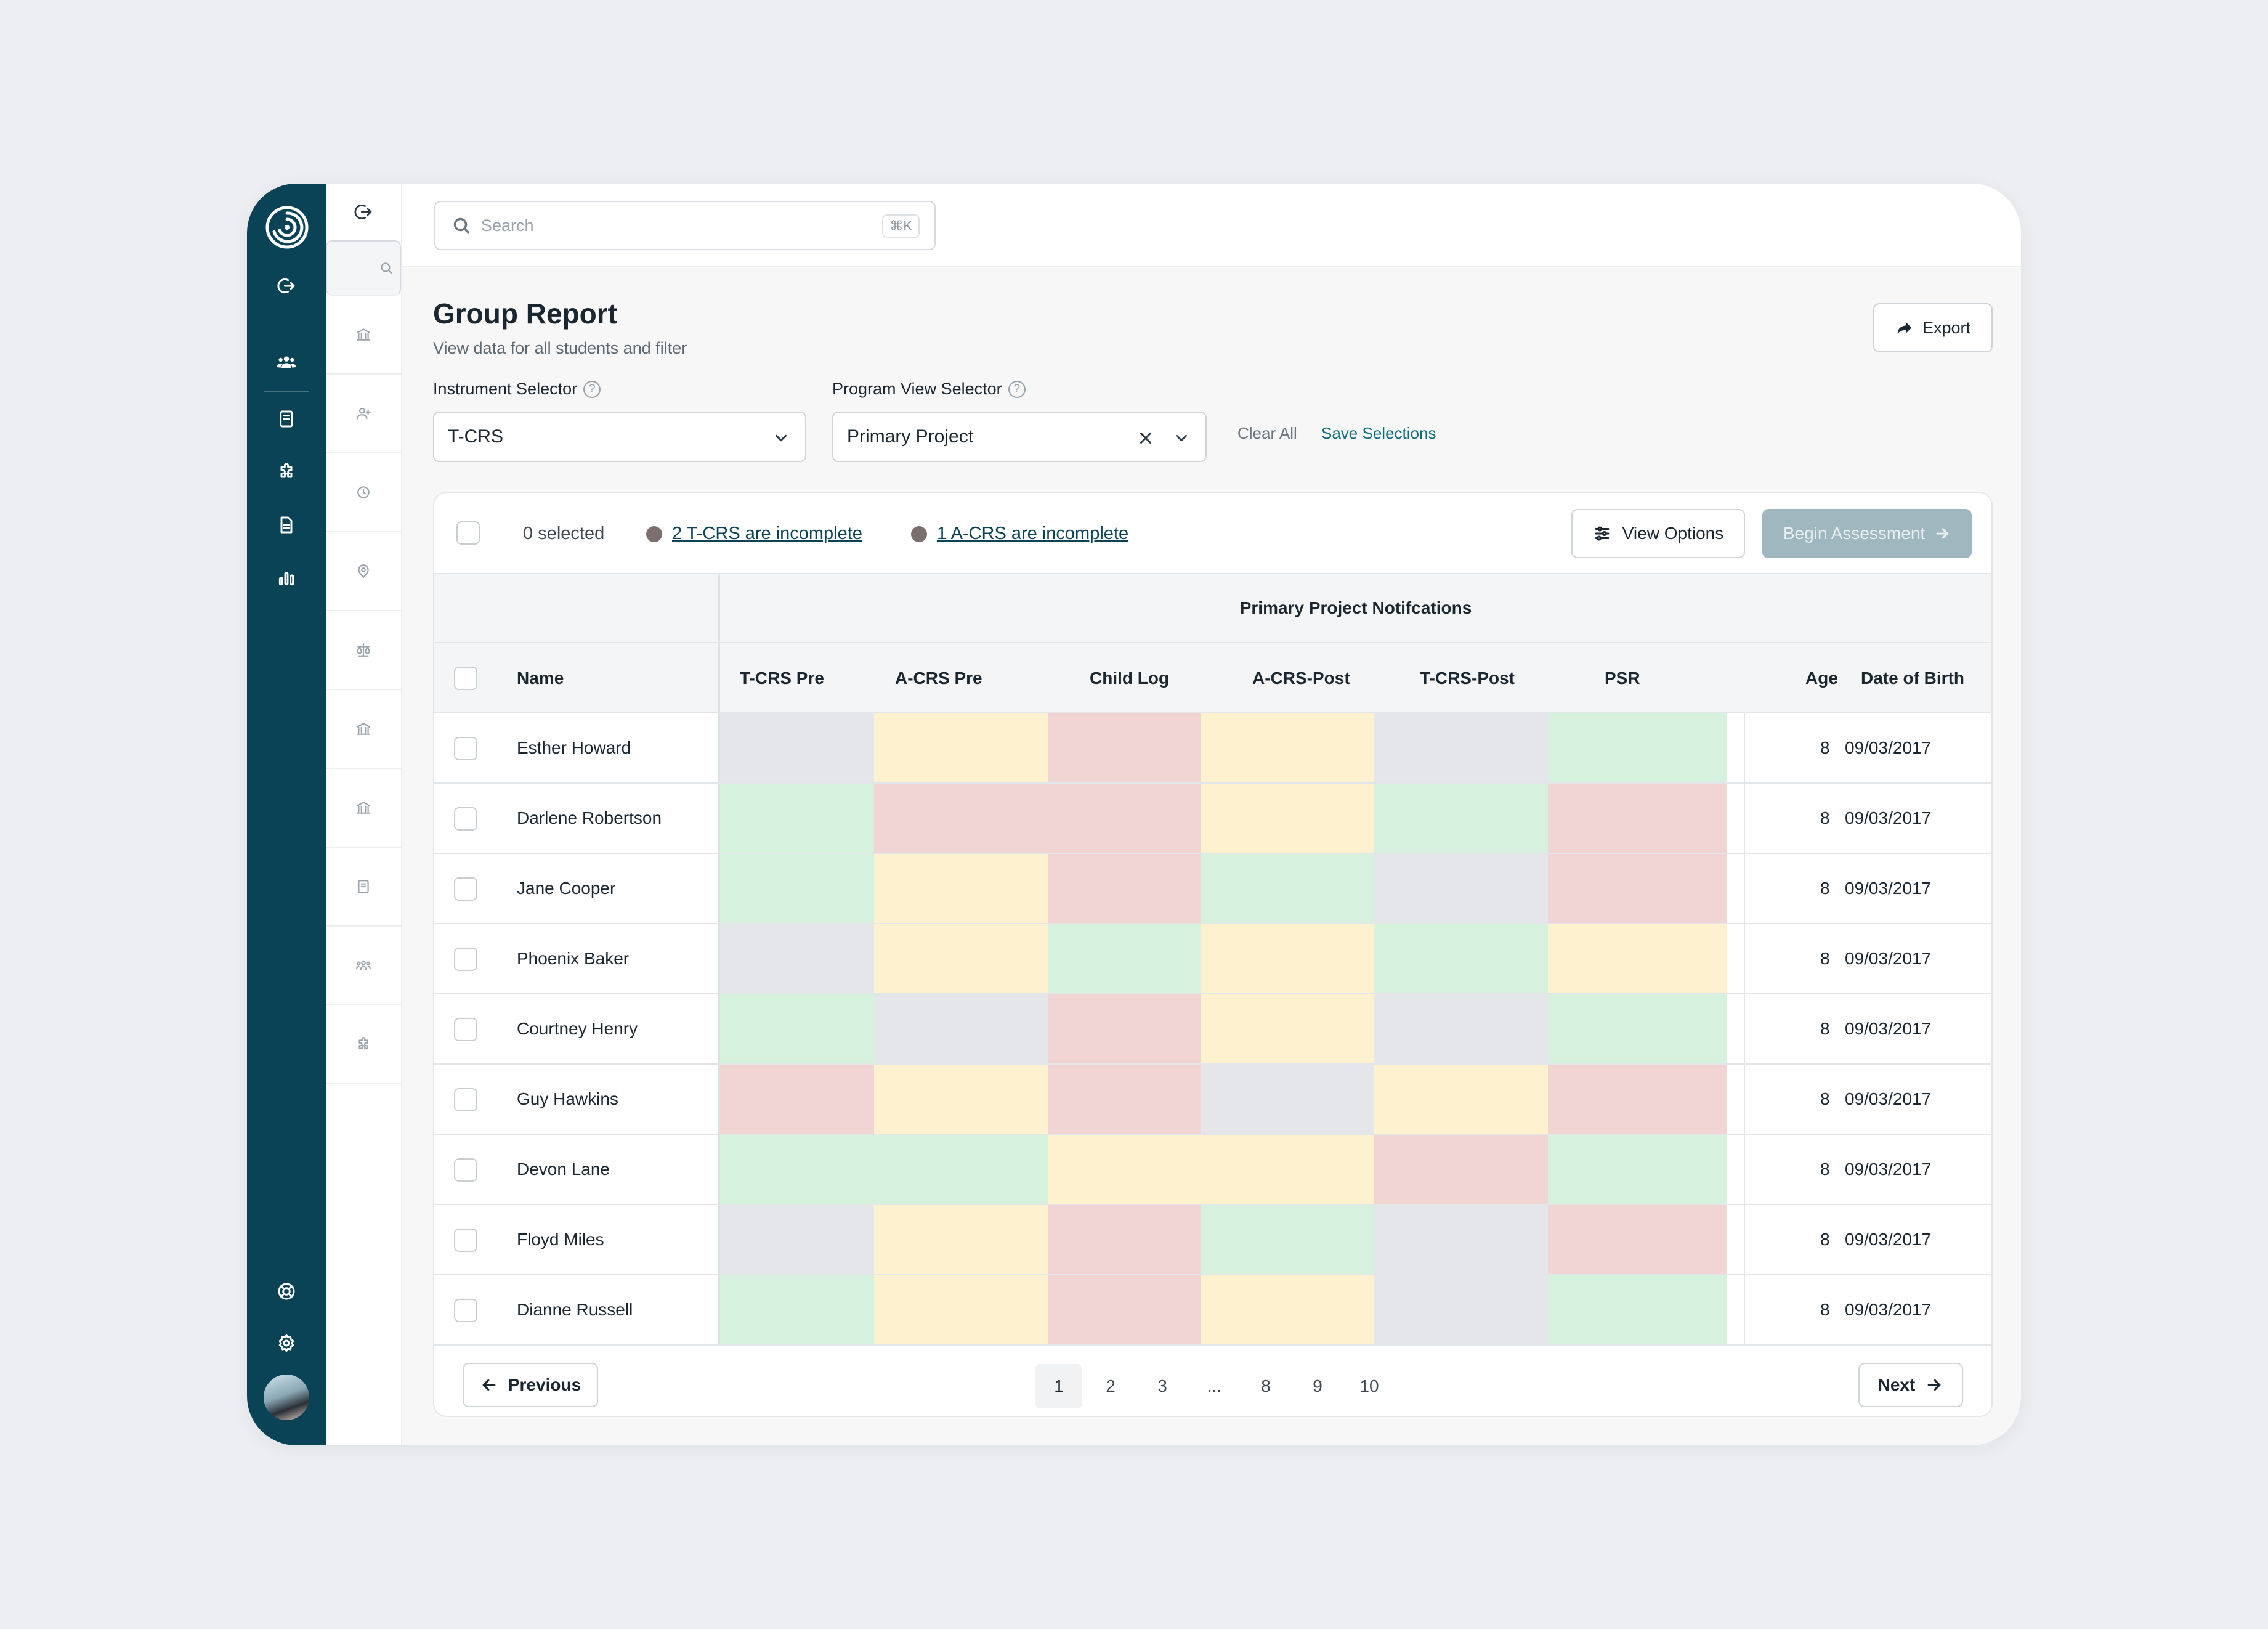  Describe the element at coordinates (364, 966) in the screenshot. I see `group-icon` at that location.